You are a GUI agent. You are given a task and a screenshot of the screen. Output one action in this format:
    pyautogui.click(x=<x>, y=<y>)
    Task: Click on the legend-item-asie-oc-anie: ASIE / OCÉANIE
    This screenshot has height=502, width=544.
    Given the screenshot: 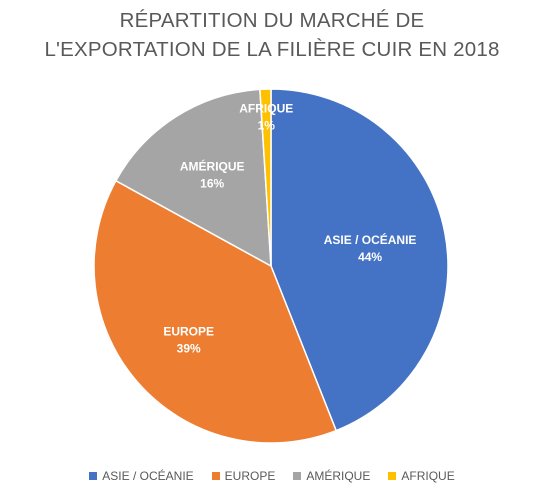 What is the action you would take?
    pyautogui.click(x=141, y=476)
    